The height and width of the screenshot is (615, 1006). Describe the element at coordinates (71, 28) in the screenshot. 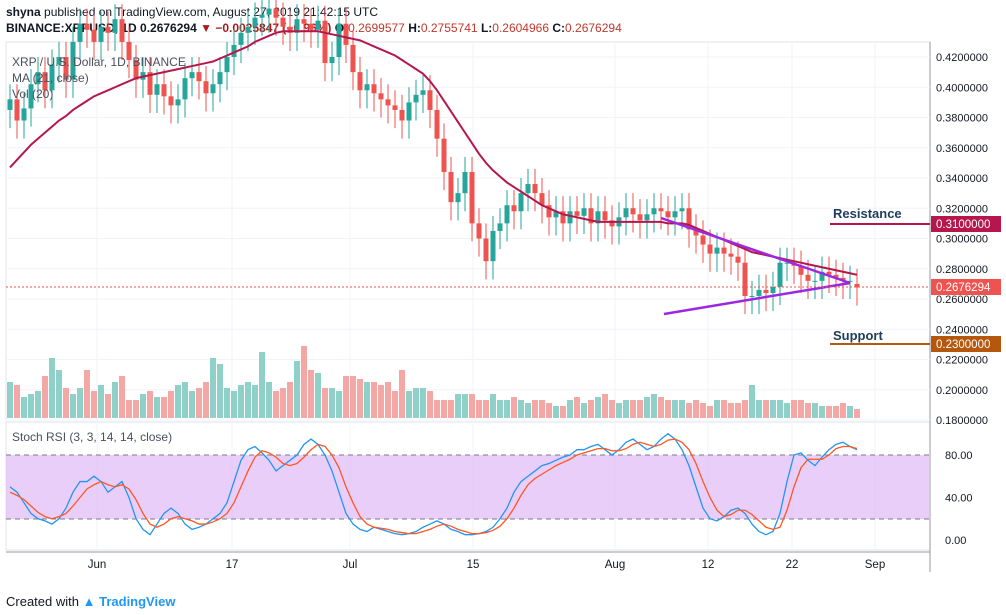

I see `symbol: BINANCE:XRPUSD, 1D` at that location.